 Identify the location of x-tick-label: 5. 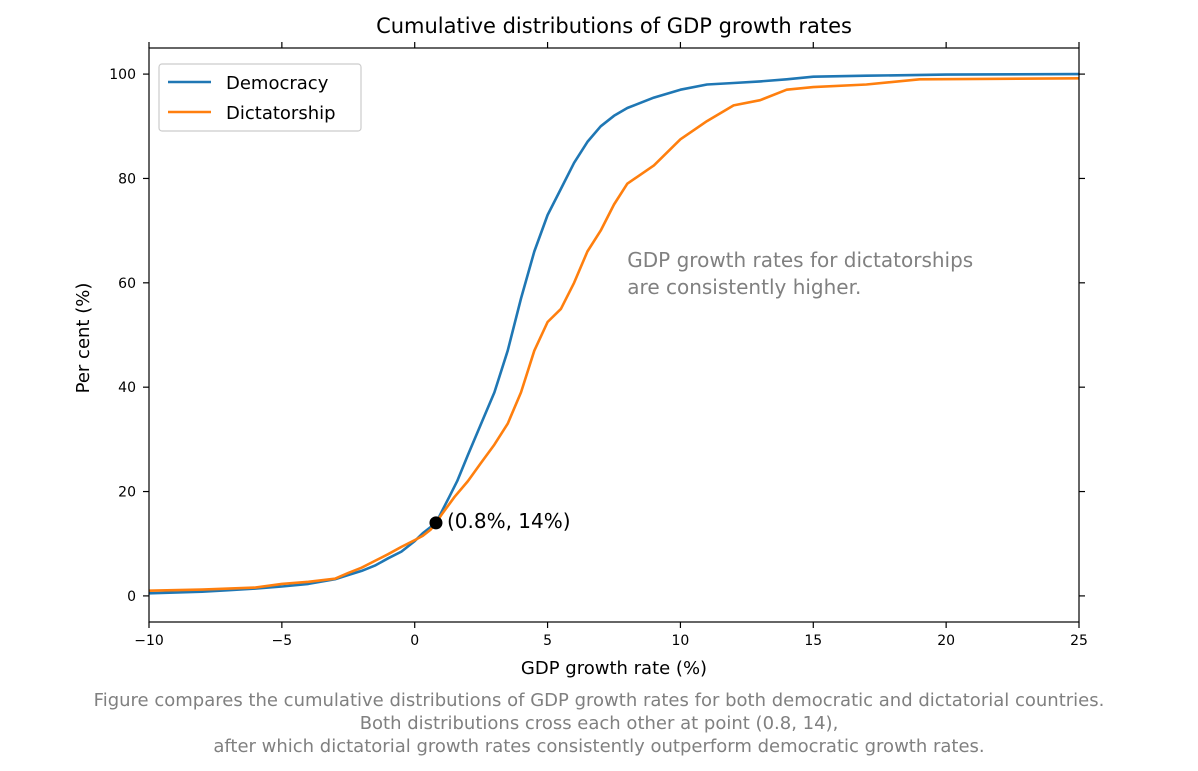
(547, 641).